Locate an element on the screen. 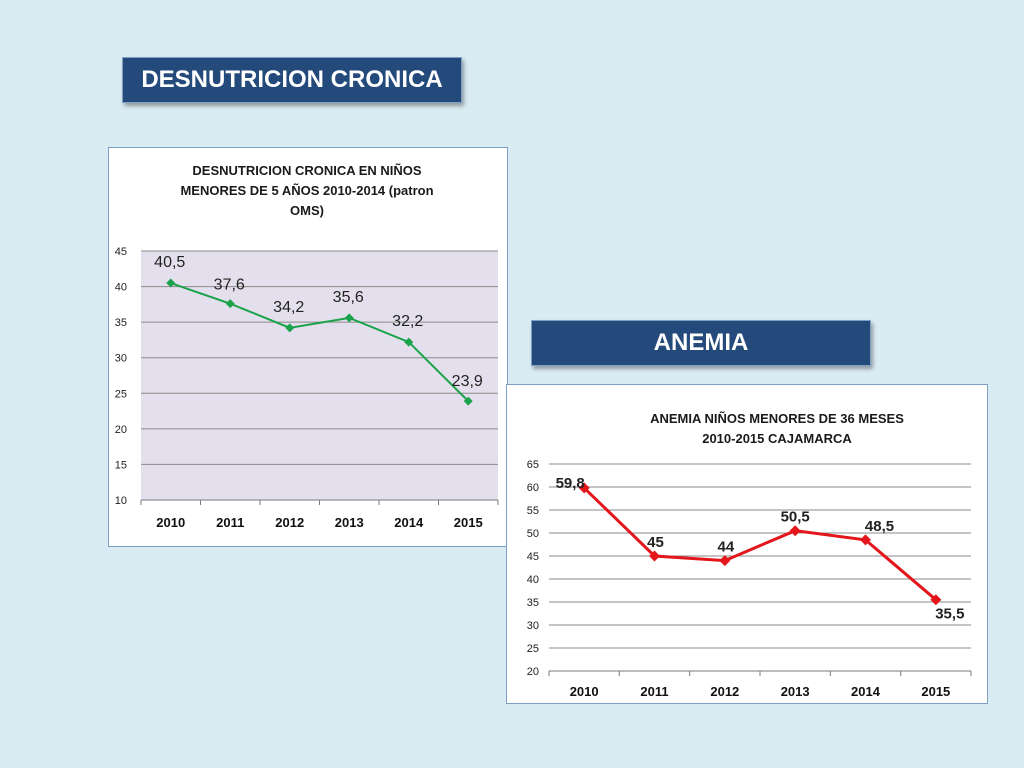 This screenshot has width=1024, height=768. y-tick-label: 50 is located at coordinates (533, 534).